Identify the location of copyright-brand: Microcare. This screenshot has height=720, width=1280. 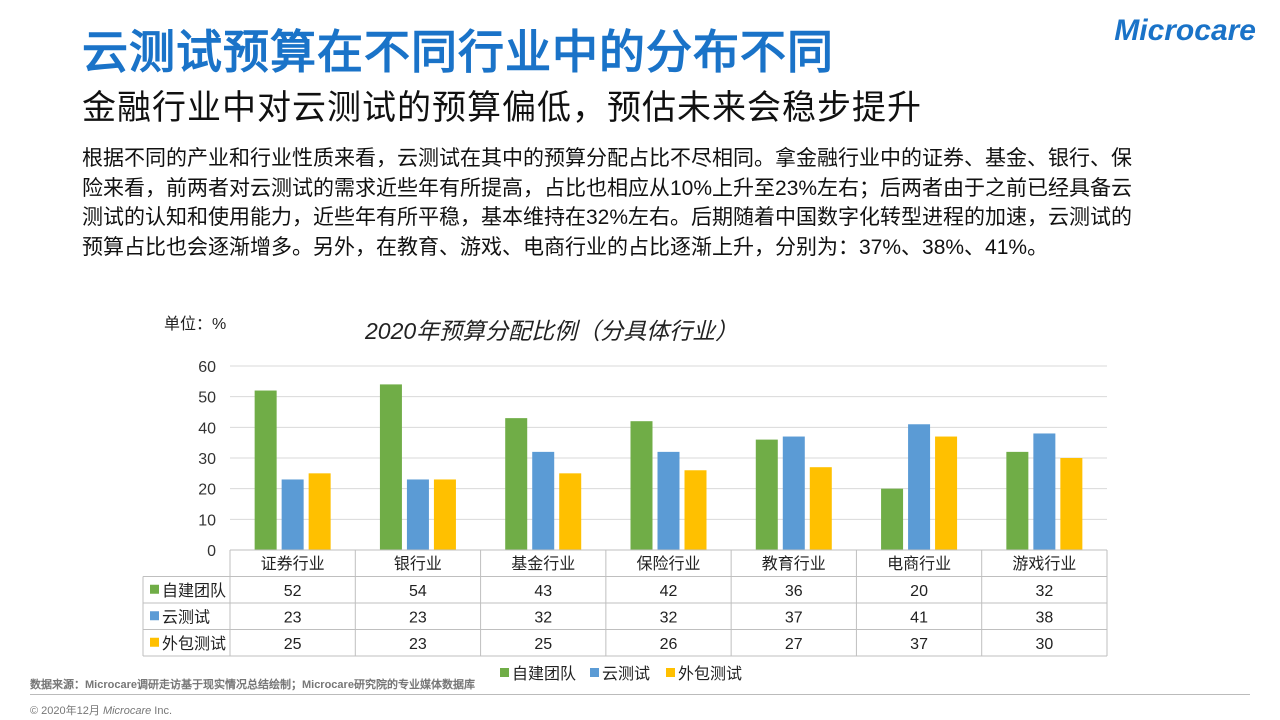
(127, 711).